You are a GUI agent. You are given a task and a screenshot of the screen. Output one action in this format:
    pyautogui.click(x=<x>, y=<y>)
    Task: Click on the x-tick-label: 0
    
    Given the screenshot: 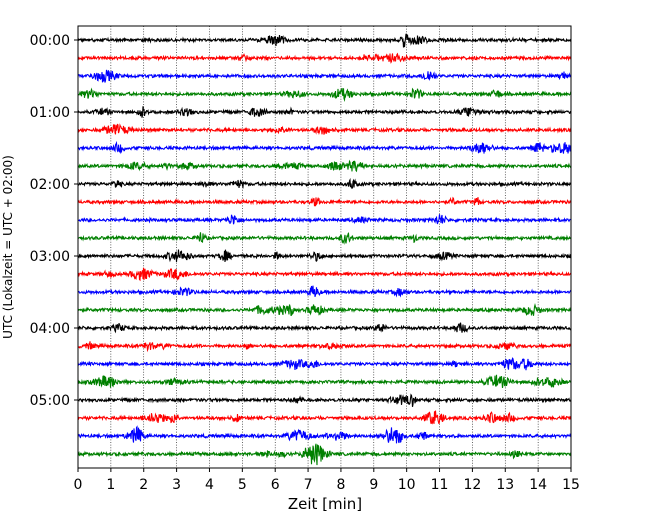 What is the action you would take?
    pyautogui.click(x=78, y=485)
    